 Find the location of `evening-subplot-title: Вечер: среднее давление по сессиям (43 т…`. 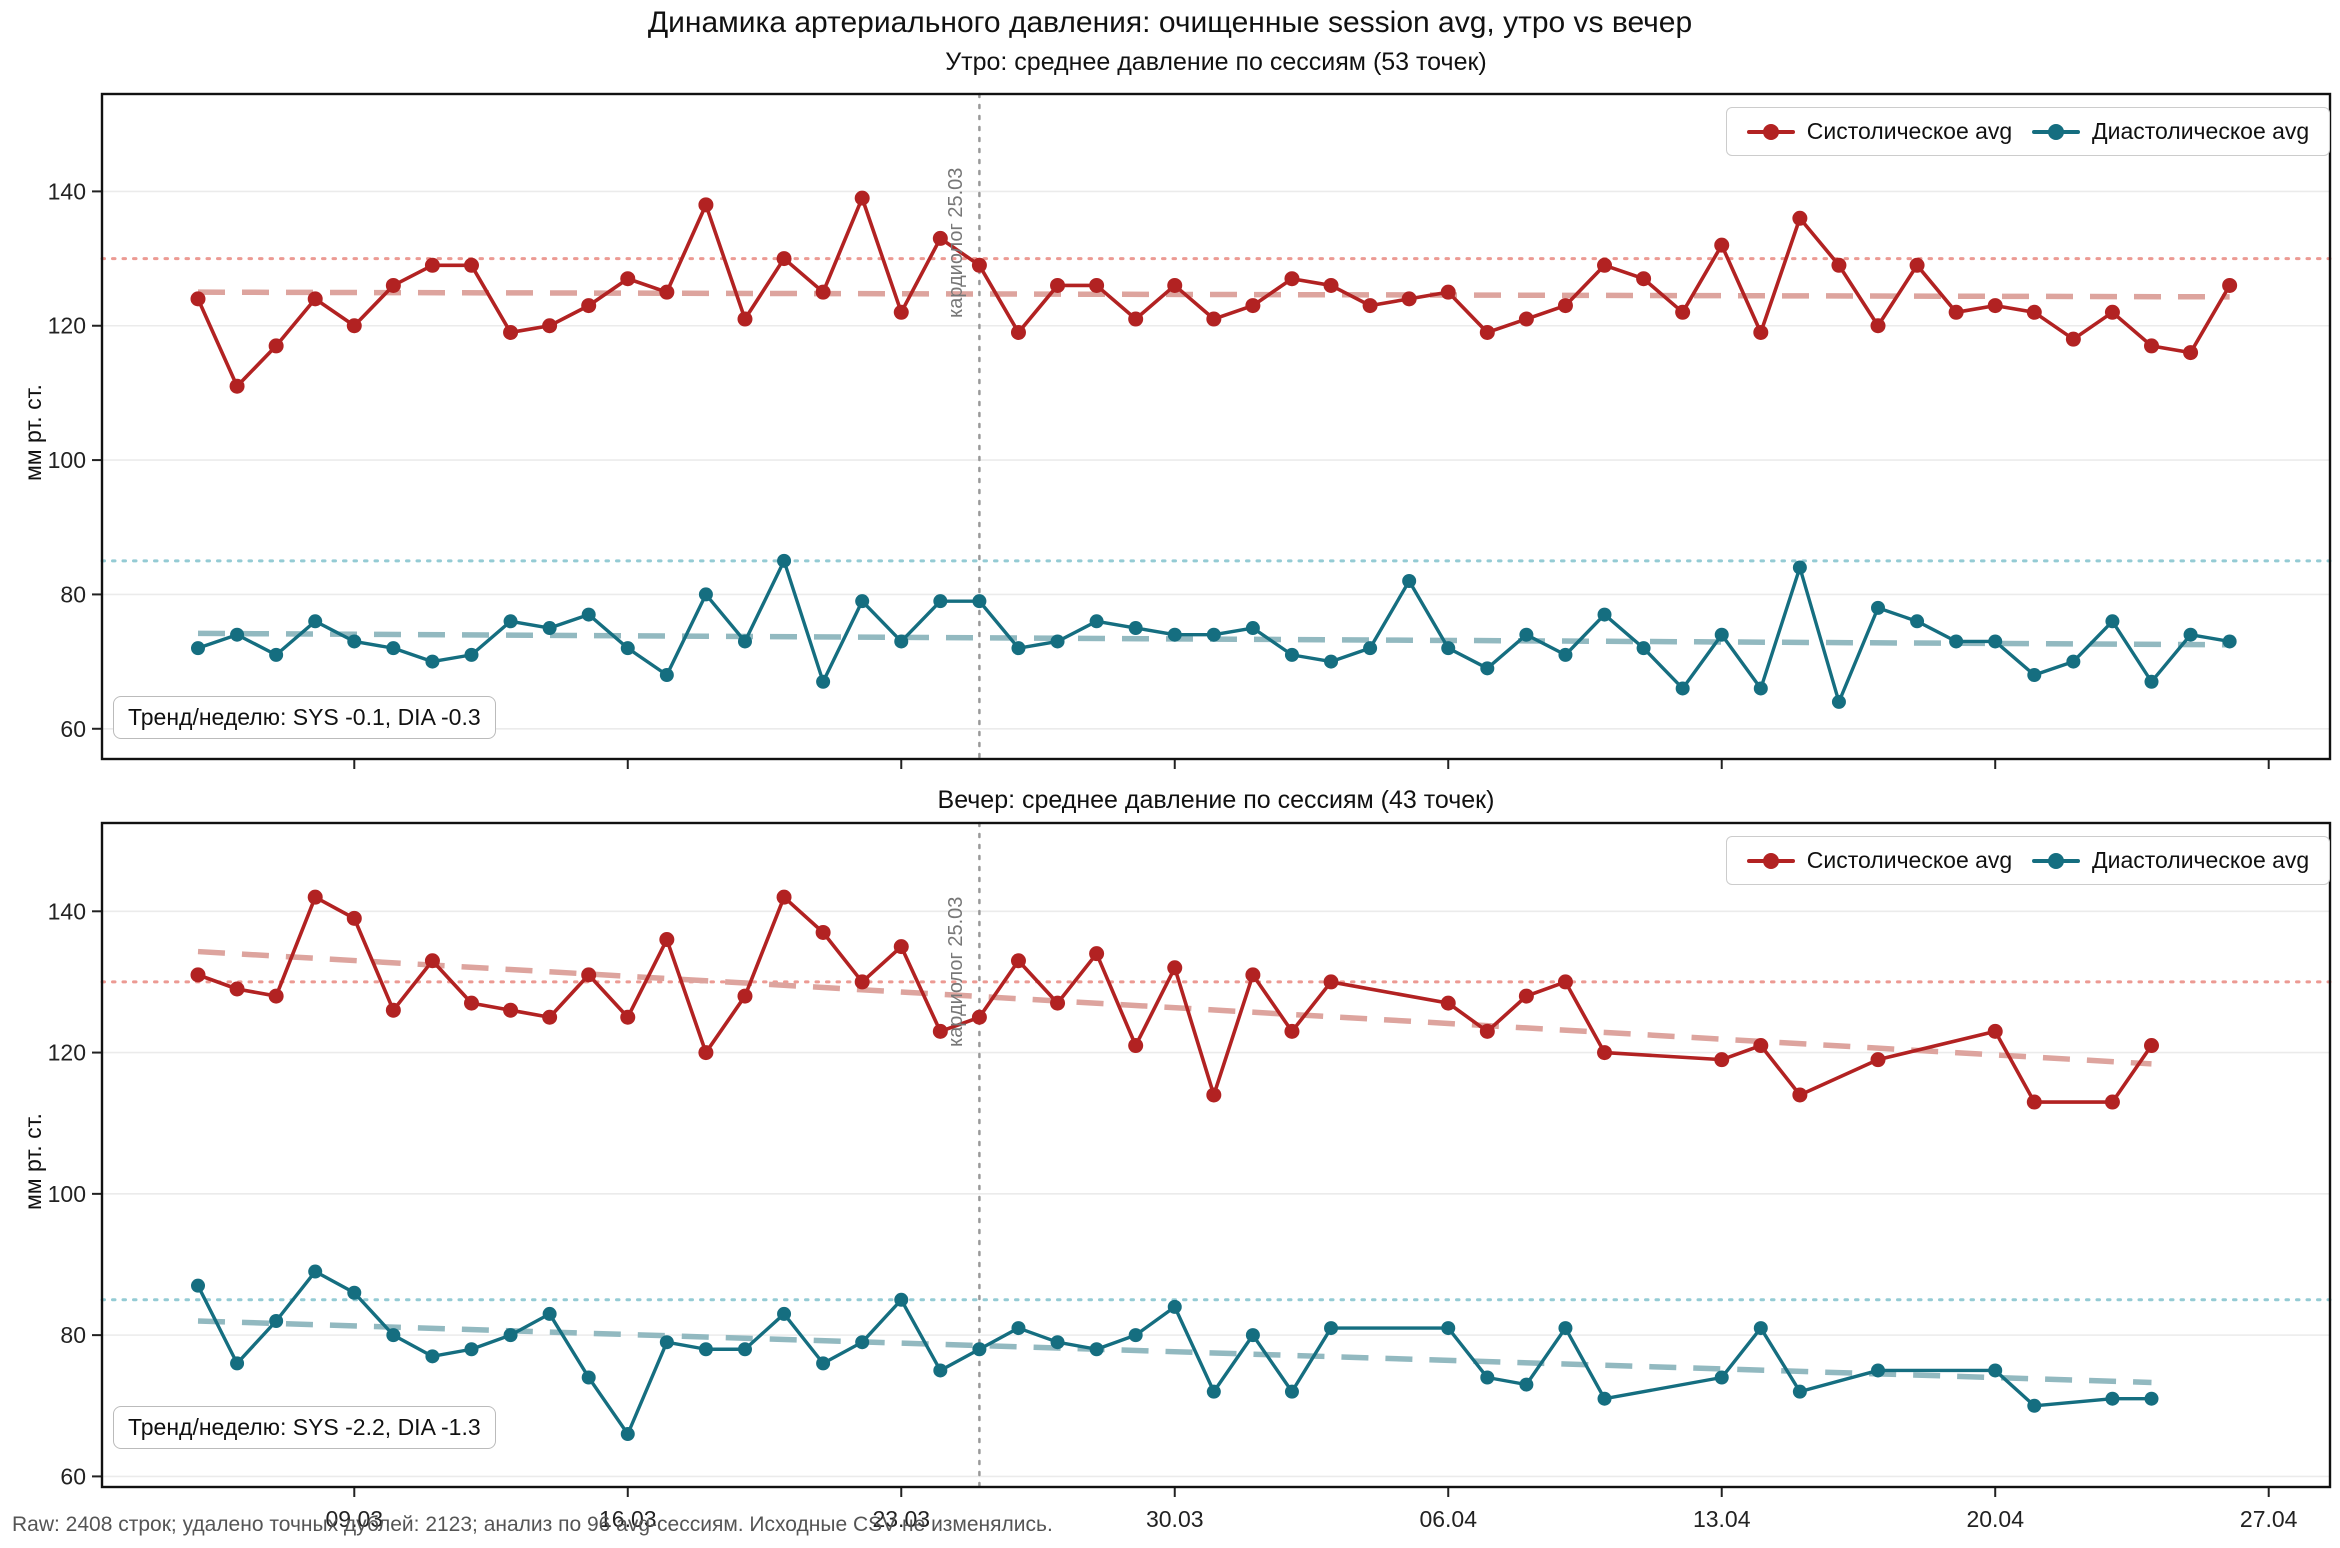

evening-subplot-title: Вечер: среднее давление по сессиям (43 т… is located at coordinates (1216, 800).